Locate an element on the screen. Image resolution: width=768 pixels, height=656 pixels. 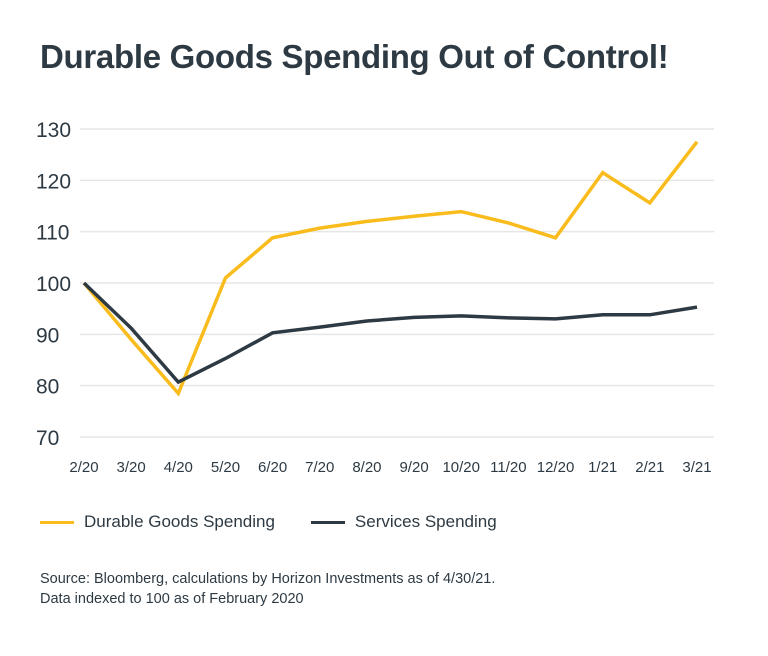
legend-label-services: Services Spending is located at coordinates (425, 521).